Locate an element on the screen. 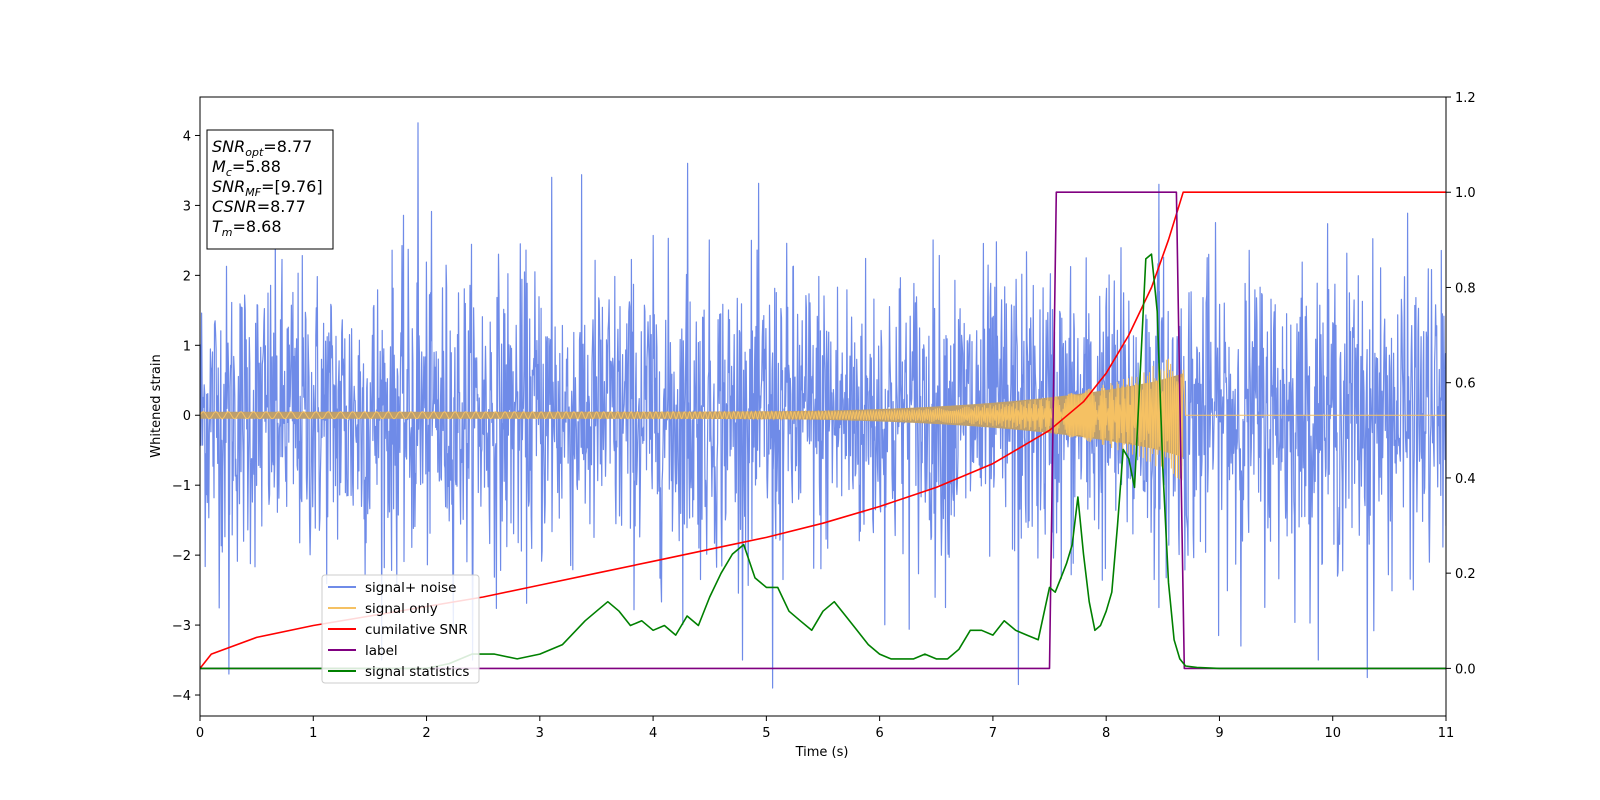  annotation-line: SNRopt=8.77 is located at coordinates (262, 148).